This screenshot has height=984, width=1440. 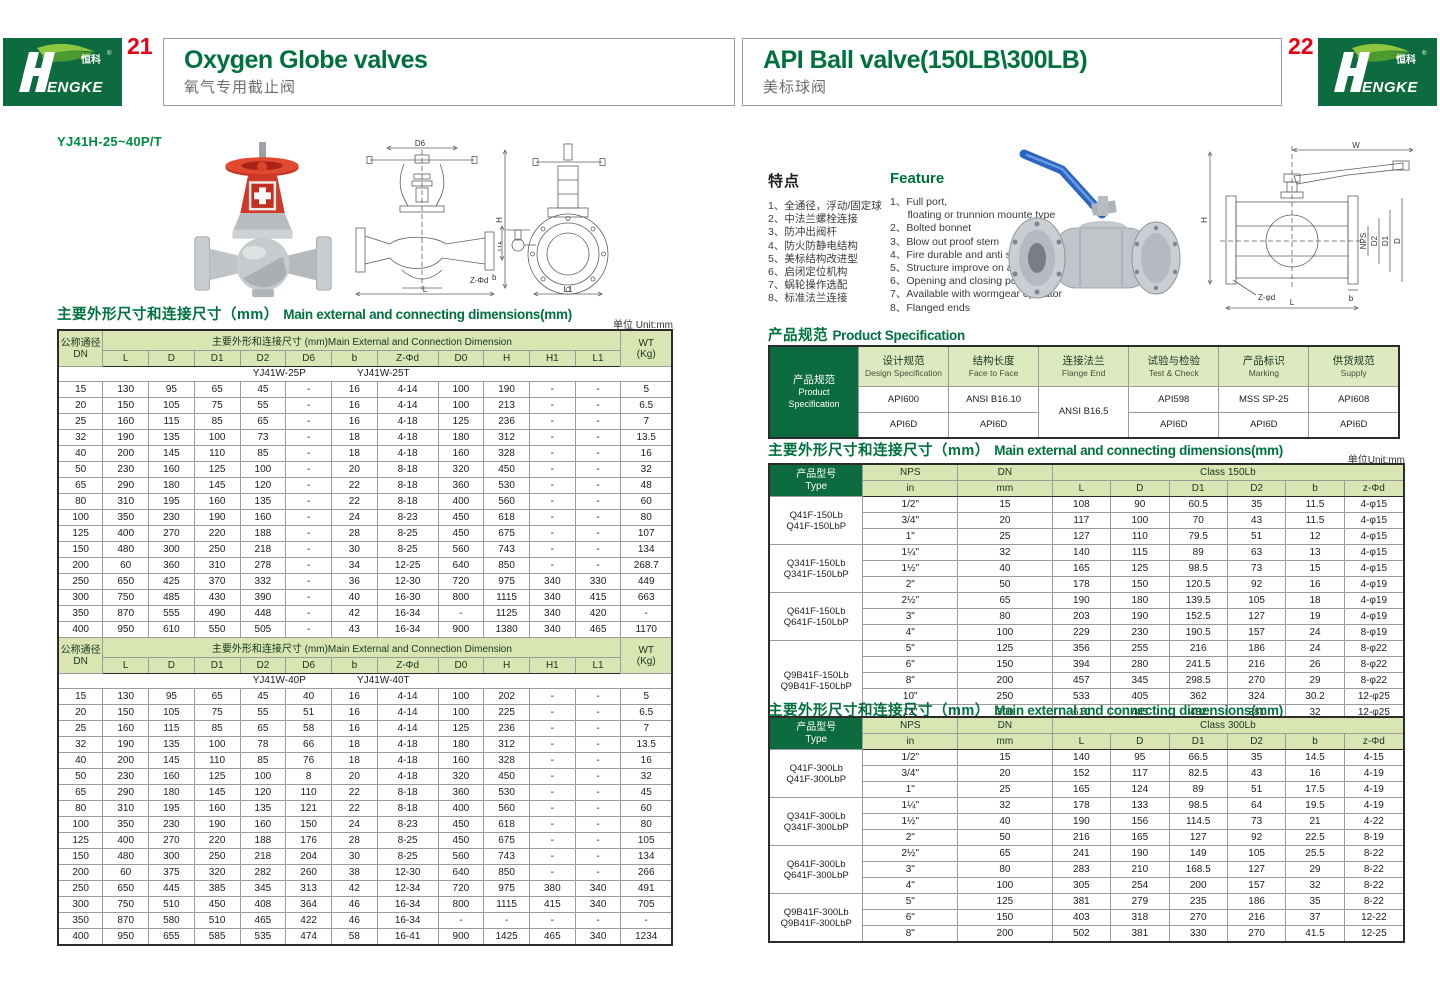 I want to click on table-cell: 650, so click(x=126, y=888).